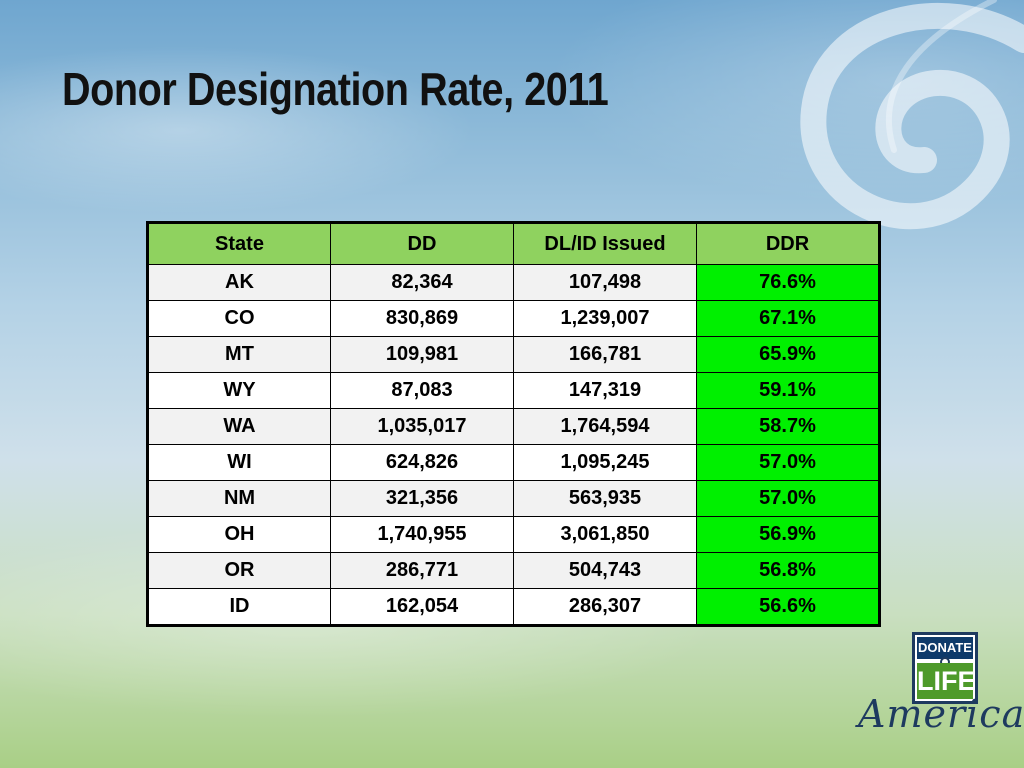 The image size is (1024, 768). What do you see at coordinates (605, 390) in the screenshot?
I see `cell-dlid-issued: 147,319` at bounding box center [605, 390].